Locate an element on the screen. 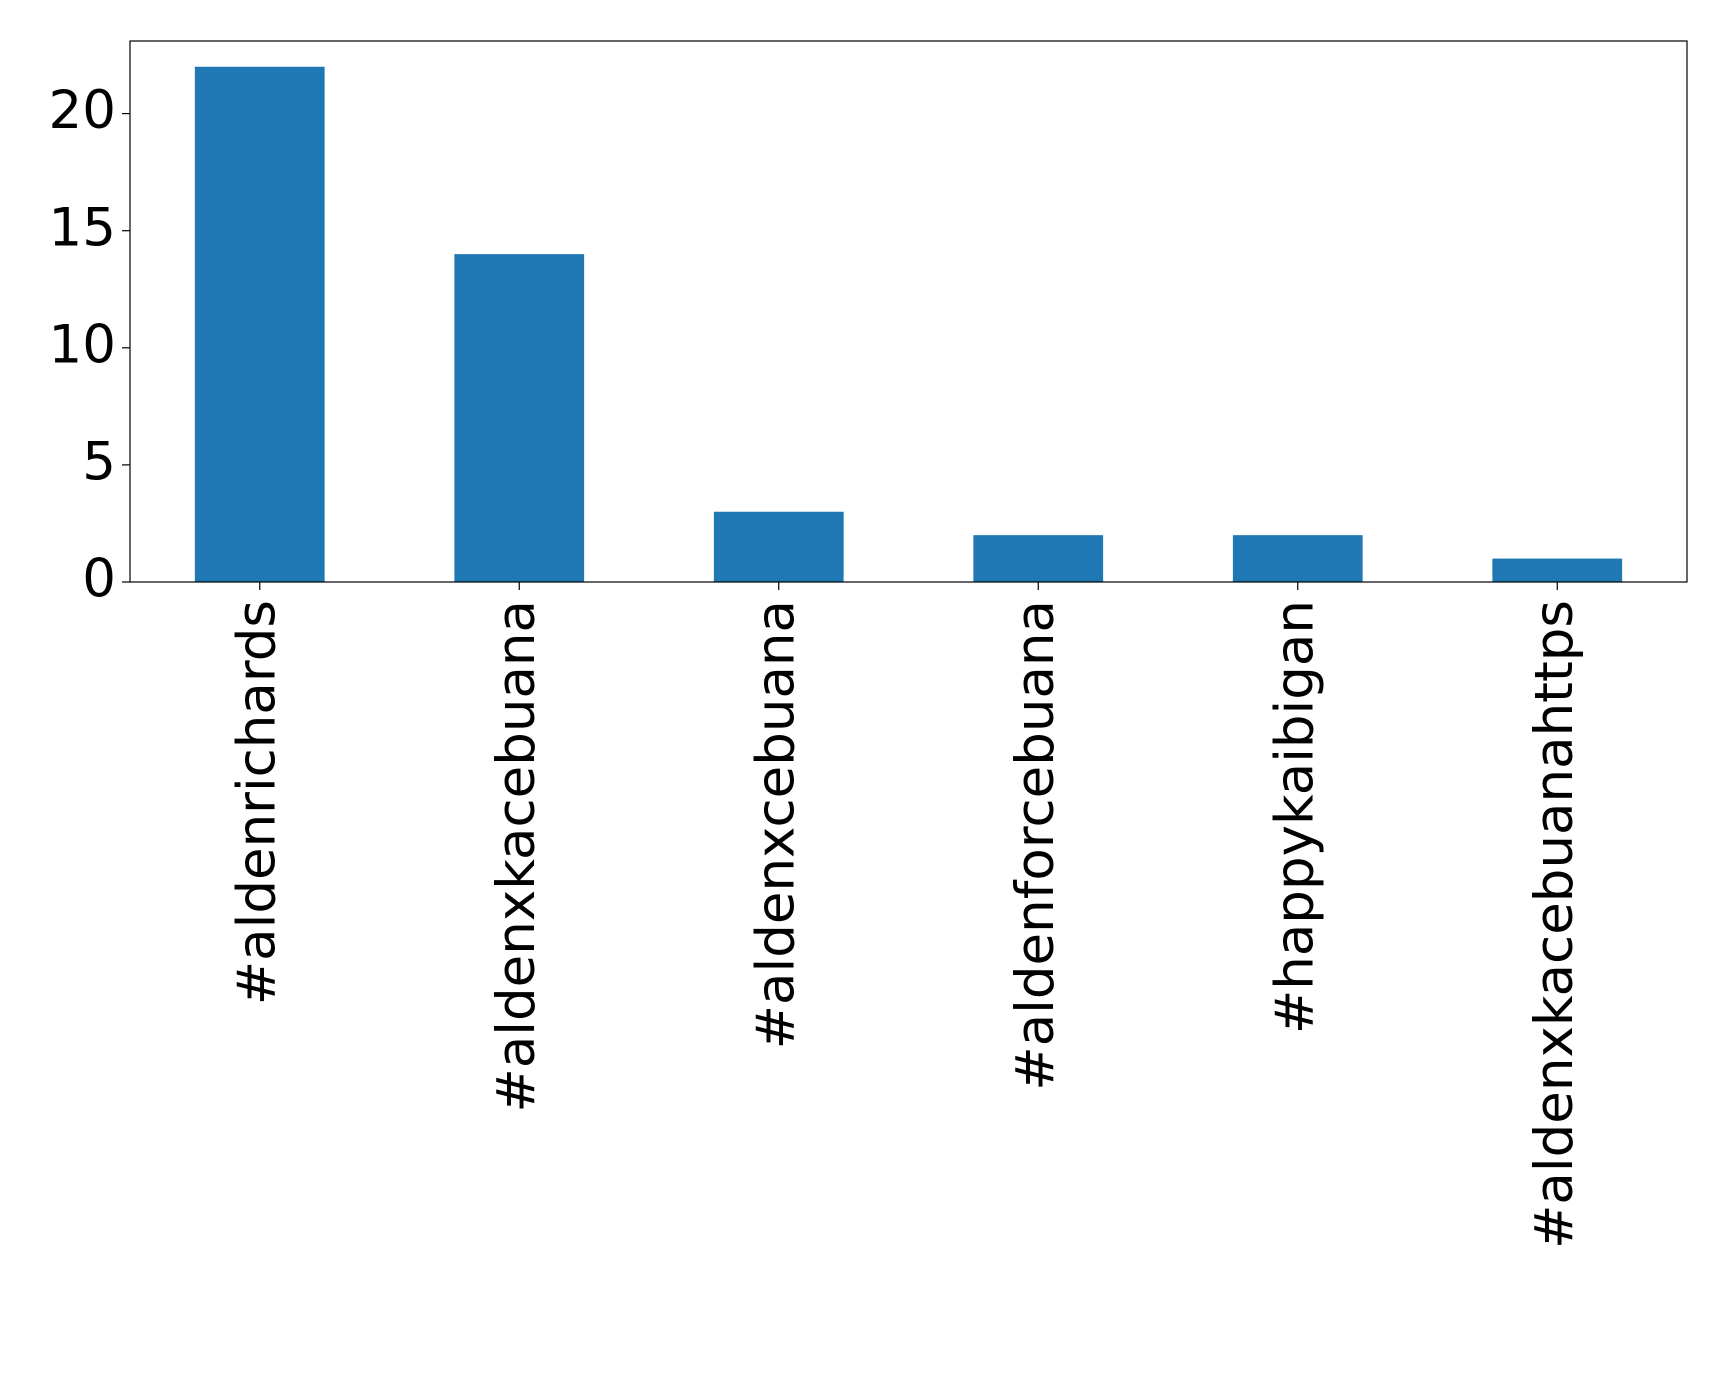 The image size is (1719, 1393). y-tick-label: 5 is located at coordinates (99, 462).